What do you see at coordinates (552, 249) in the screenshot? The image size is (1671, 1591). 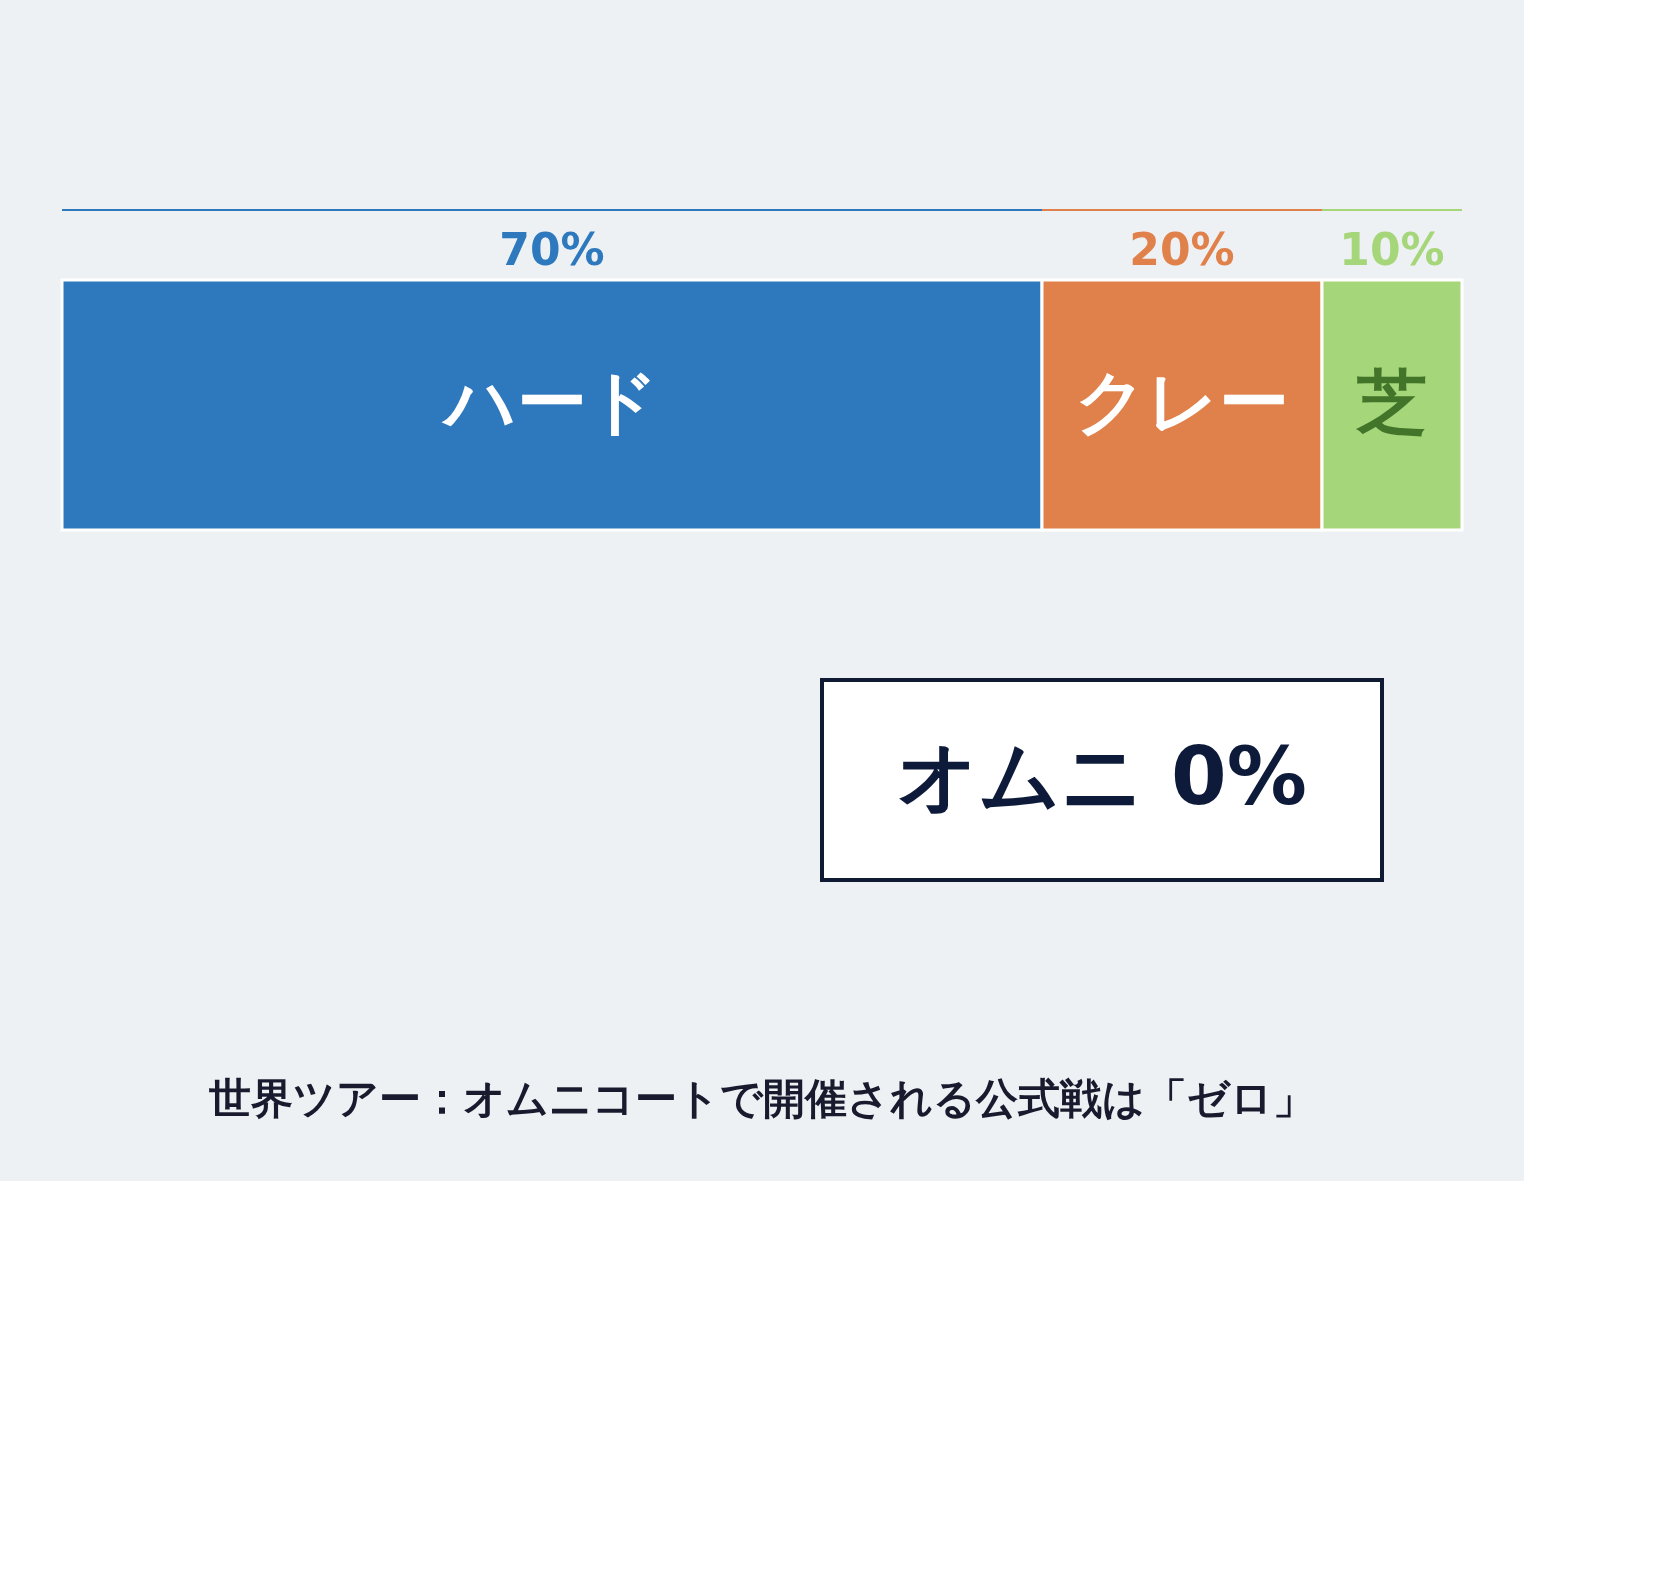 I see `data-label: 70%` at bounding box center [552, 249].